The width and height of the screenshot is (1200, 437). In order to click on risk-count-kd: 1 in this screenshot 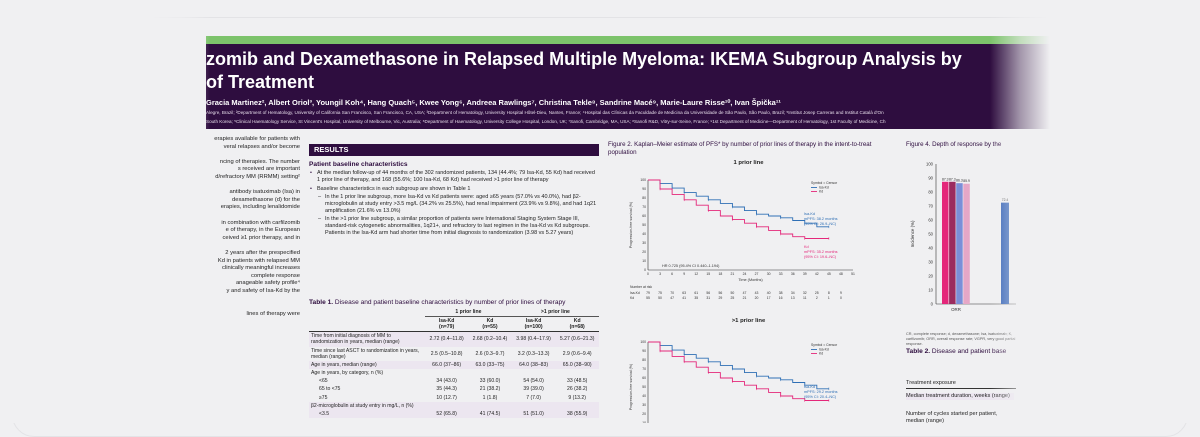, I will do `click(829, 298)`.